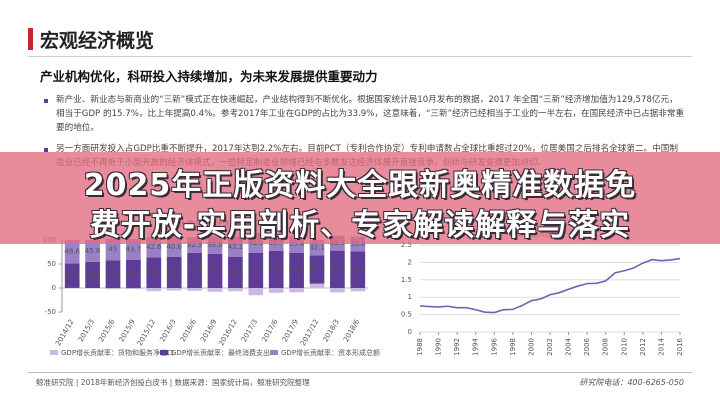 Image resolution: width=720 pixels, height=405 pixels. I want to click on x-tick-label: 2017/3, so click(249, 330).